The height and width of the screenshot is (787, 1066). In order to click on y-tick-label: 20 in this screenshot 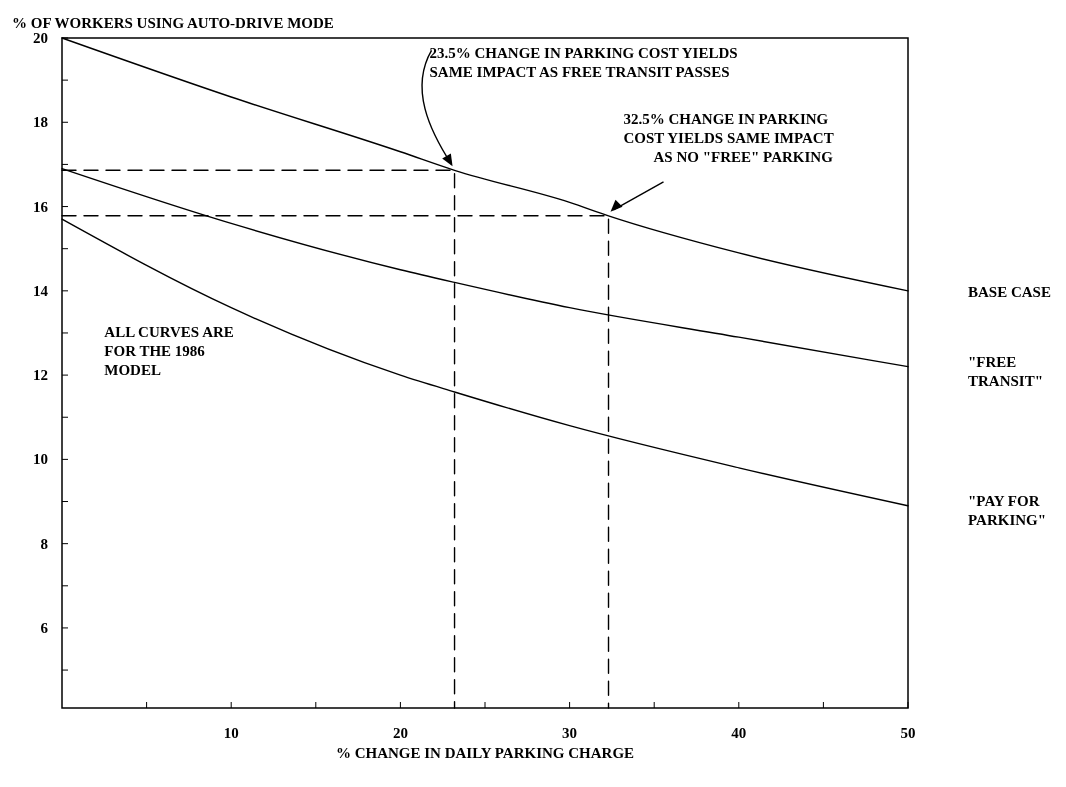, I will do `click(40, 38)`.